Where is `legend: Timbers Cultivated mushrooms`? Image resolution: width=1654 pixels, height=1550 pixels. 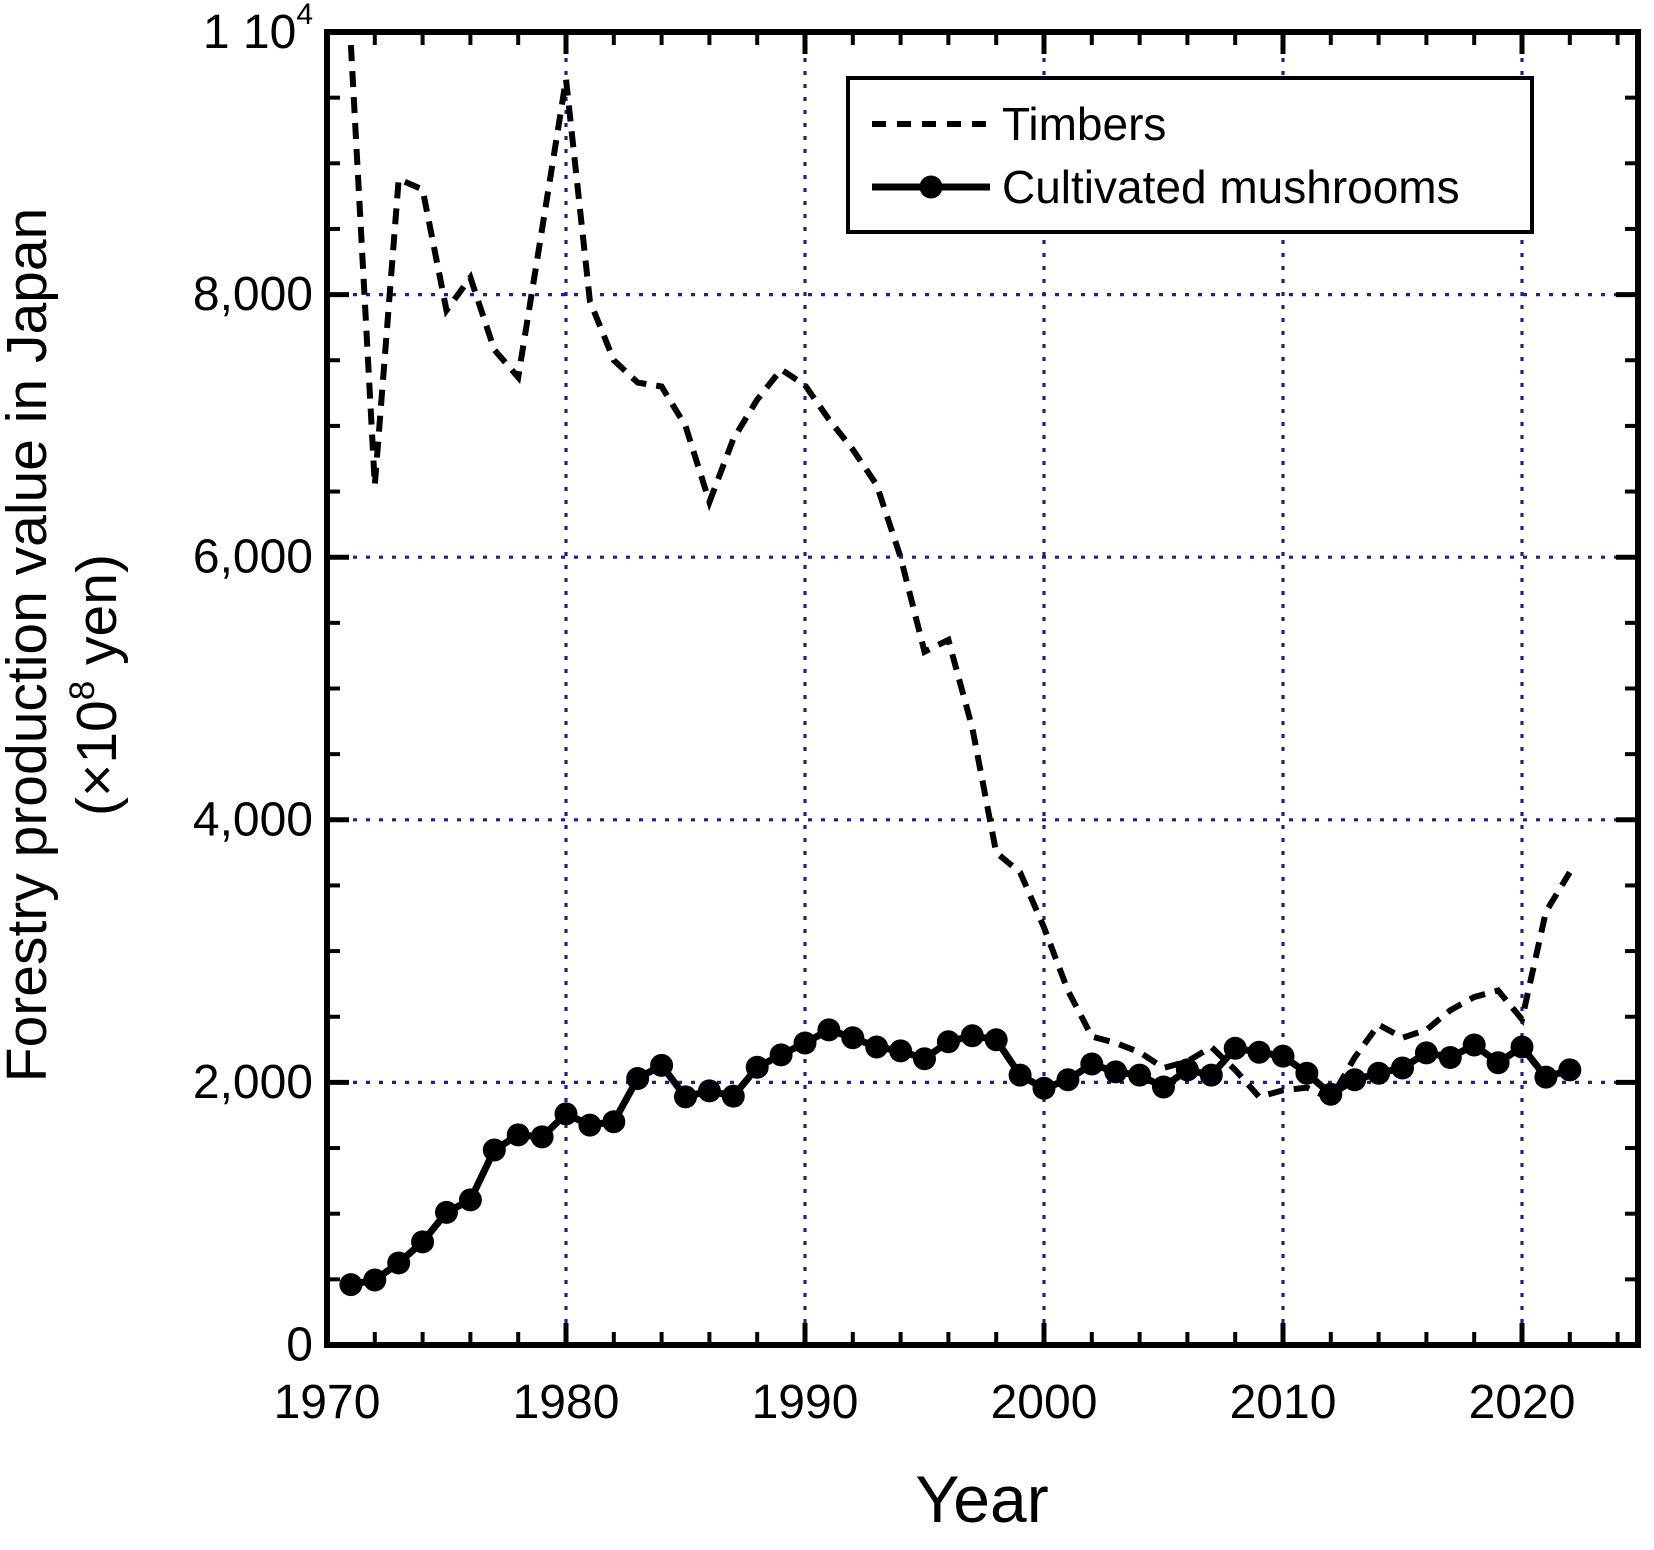
legend: Timbers Cultivated mushrooms is located at coordinates (1190, 155).